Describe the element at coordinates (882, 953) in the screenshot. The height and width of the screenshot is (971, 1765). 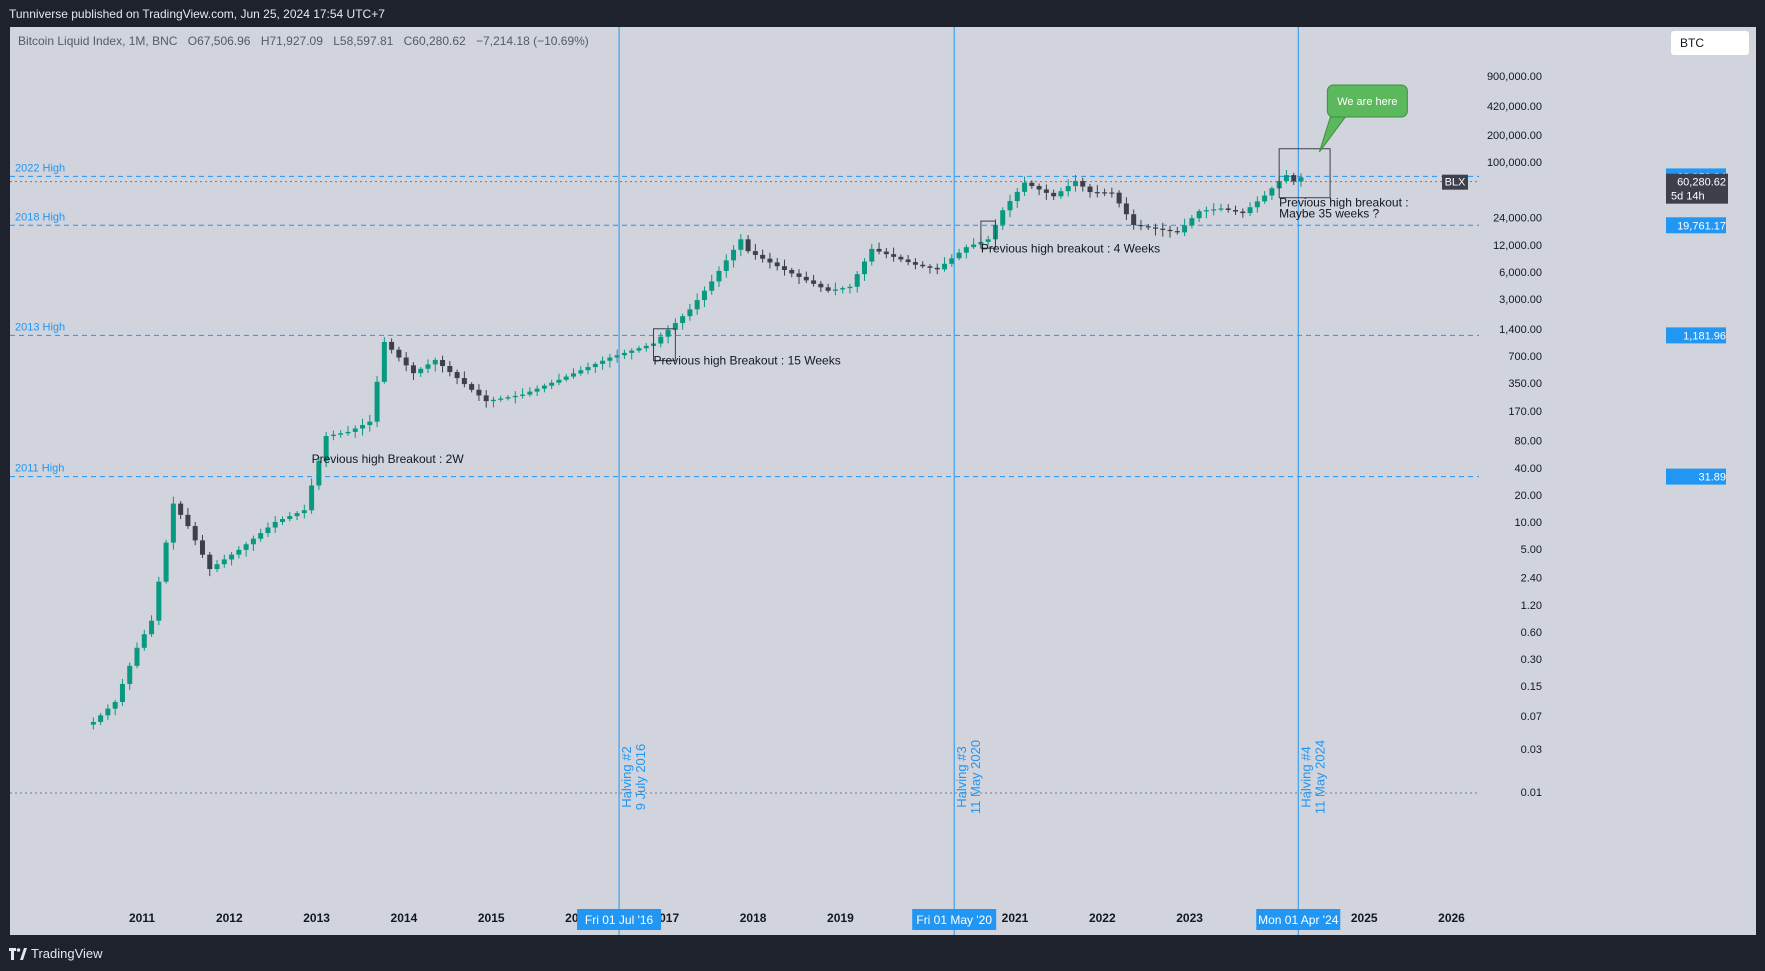
I see `footer-bar: TradingView` at that location.